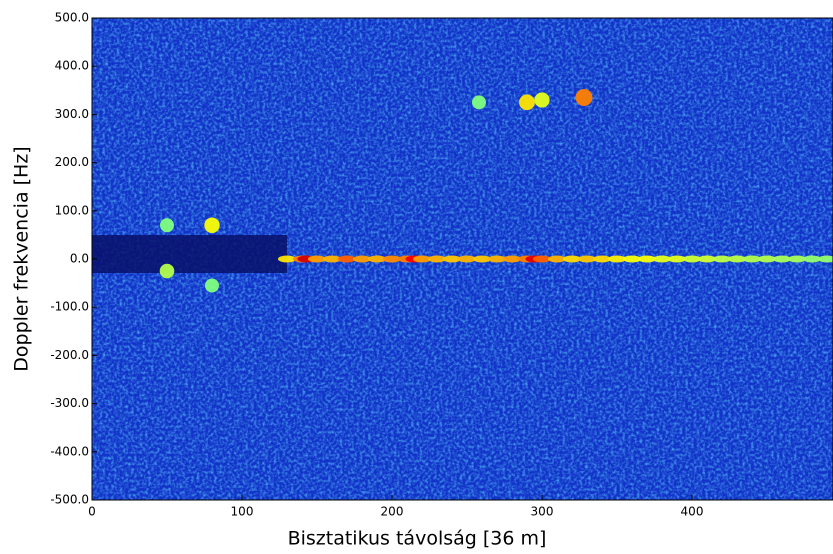 This screenshot has height=554, width=833. Describe the element at coordinates (72, 162) in the screenshot. I see `y-tick-label: 200.0` at that location.